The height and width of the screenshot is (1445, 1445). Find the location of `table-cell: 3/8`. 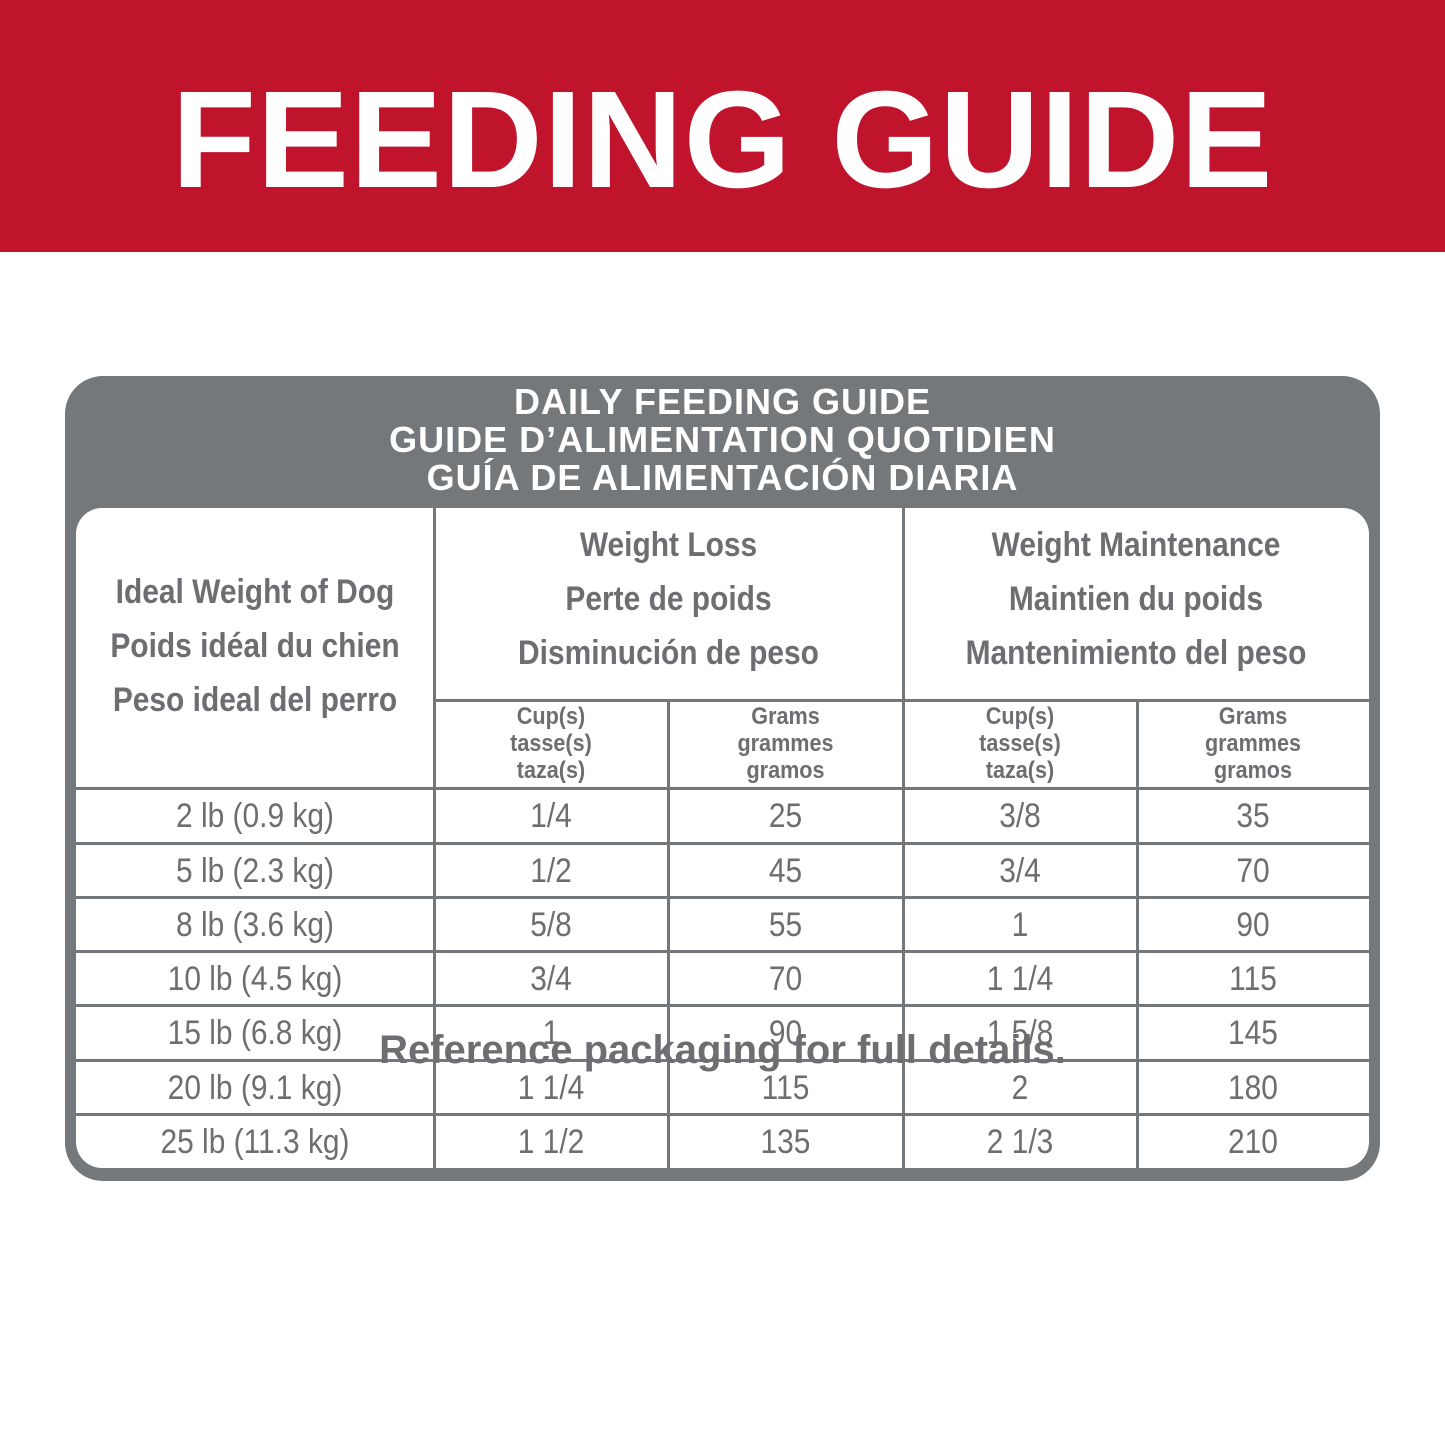

table-cell: 3/8 is located at coordinates (1020, 816).